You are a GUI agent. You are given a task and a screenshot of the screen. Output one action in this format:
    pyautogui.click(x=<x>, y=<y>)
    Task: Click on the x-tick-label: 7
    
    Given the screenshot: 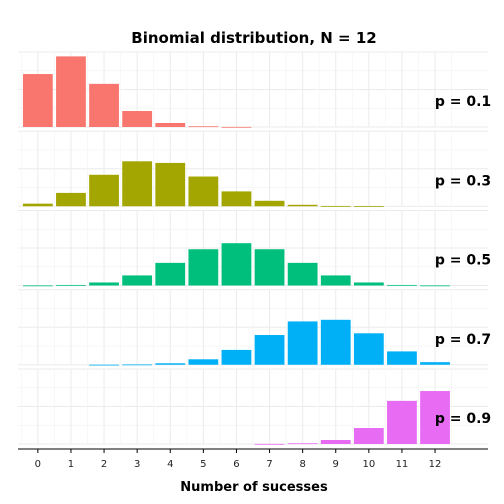 What is the action you would take?
    pyautogui.click(x=269, y=464)
    